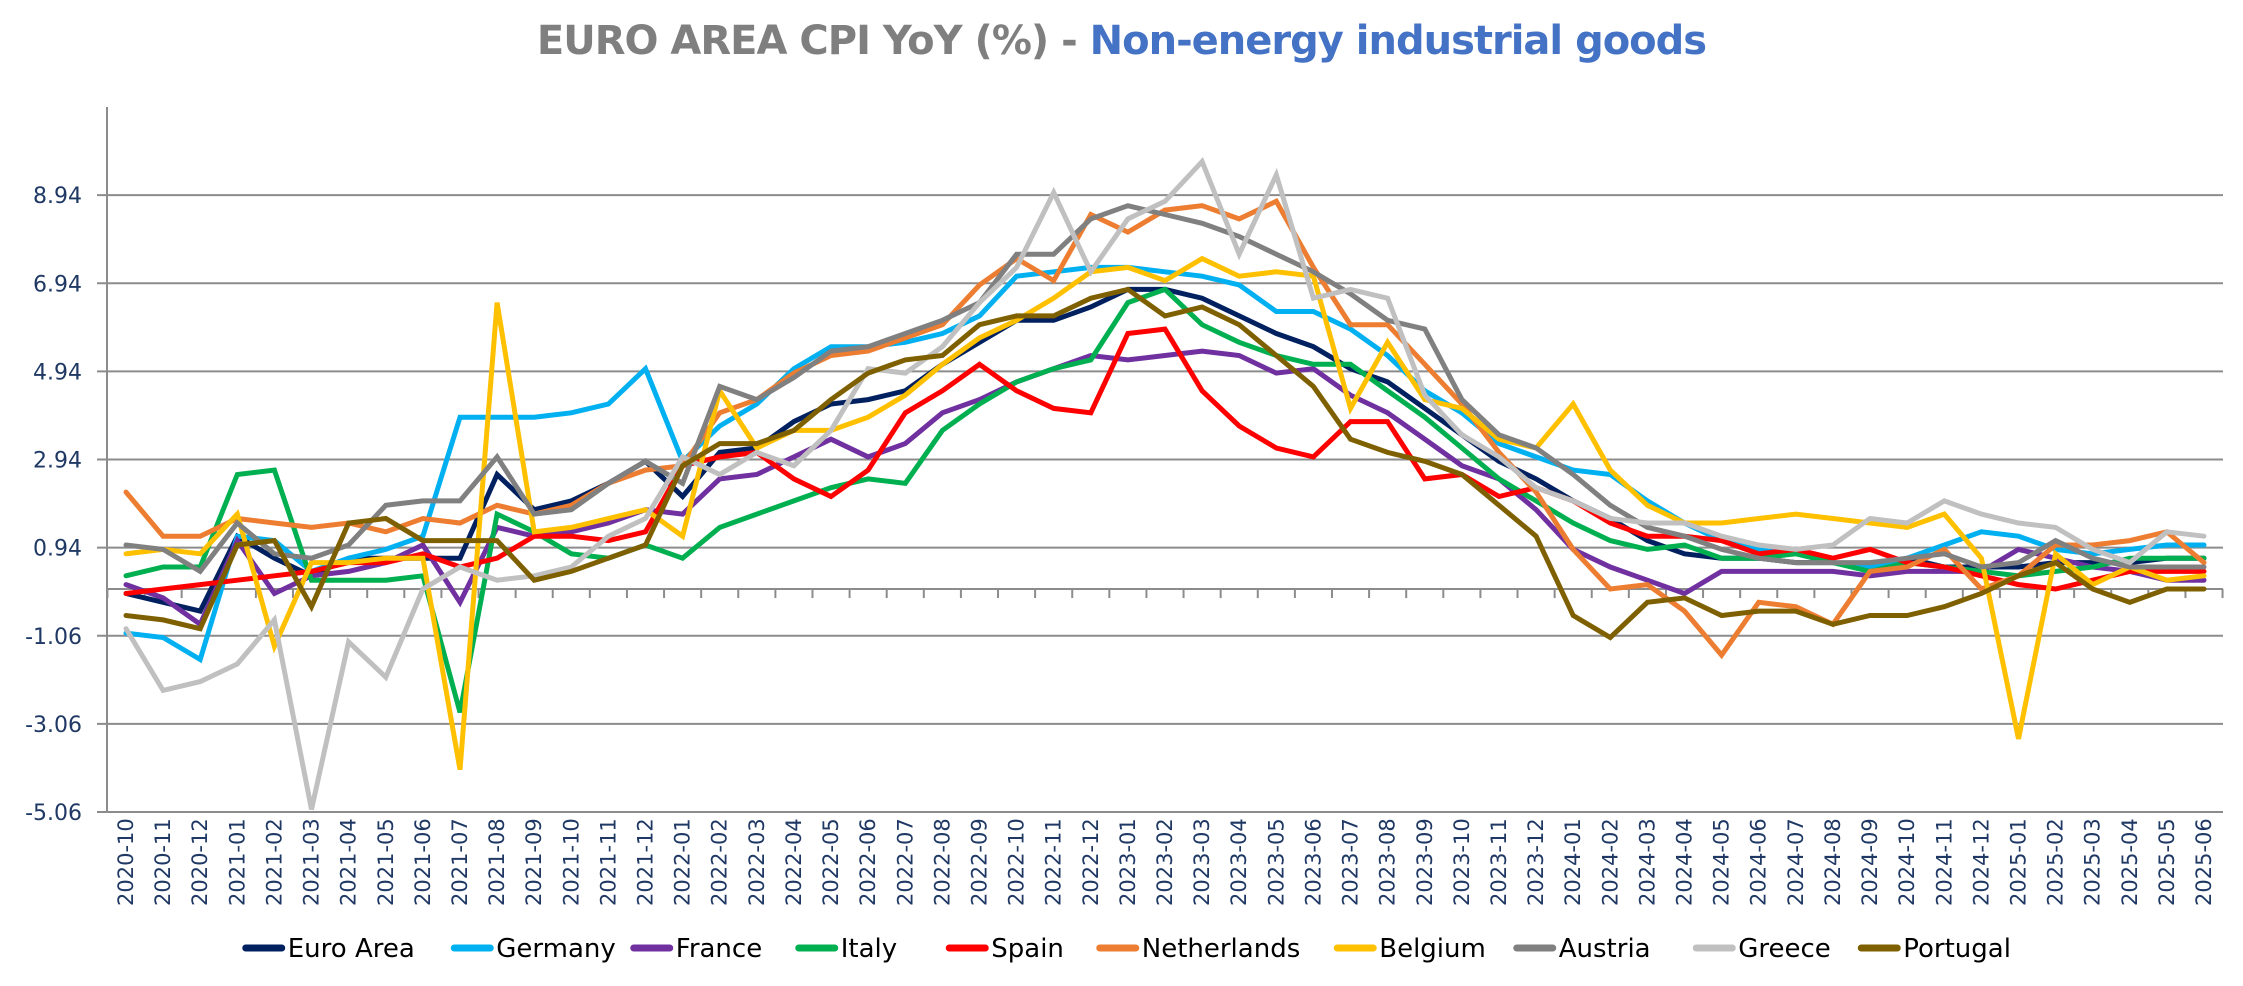  Describe the element at coordinates (1351, 862) in the screenshot. I see `x-tick-label: 2023-07` at that location.